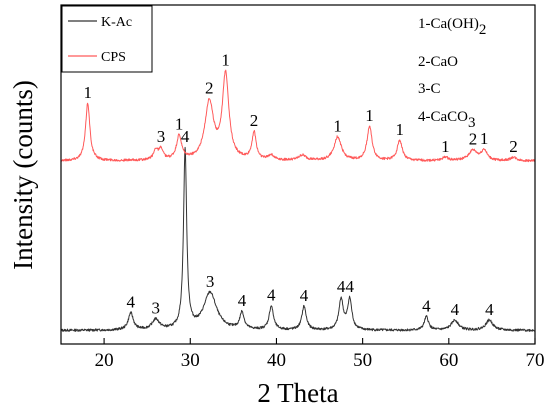 The height and width of the screenshot is (419, 550). I want to click on x-tick-label-40: 40, so click(276, 360).